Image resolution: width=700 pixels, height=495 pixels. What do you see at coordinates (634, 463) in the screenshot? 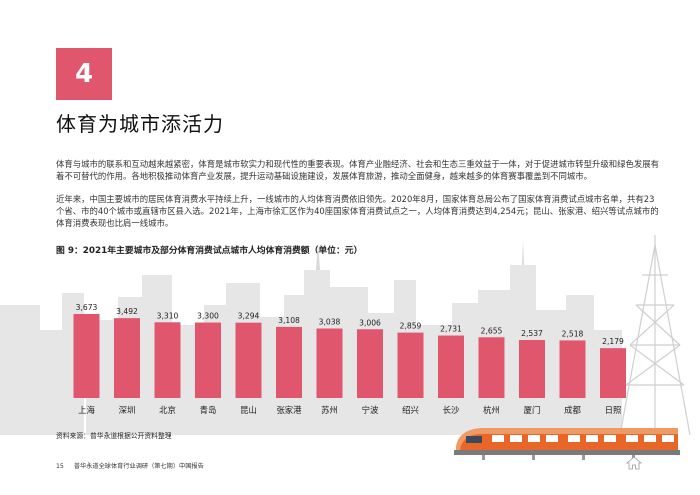
I see `home-icon` at bounding box center [634, 463].